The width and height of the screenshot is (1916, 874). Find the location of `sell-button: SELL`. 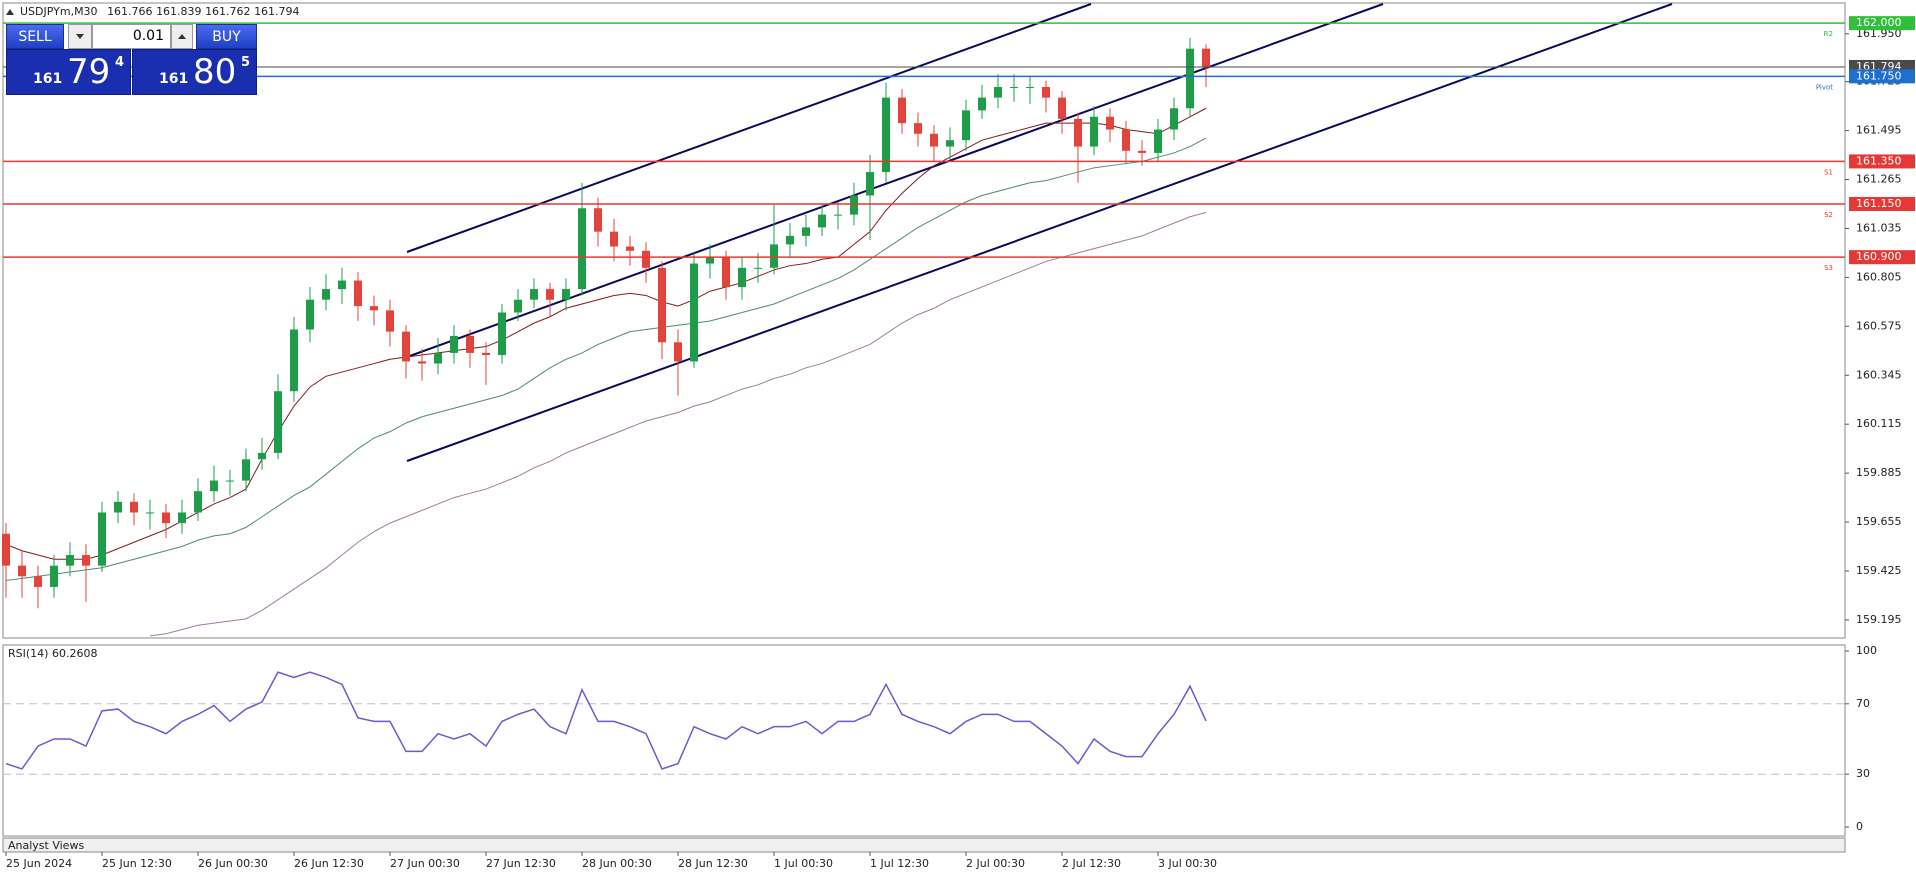

sell-button: SELL is located at coordinates (35, 36).